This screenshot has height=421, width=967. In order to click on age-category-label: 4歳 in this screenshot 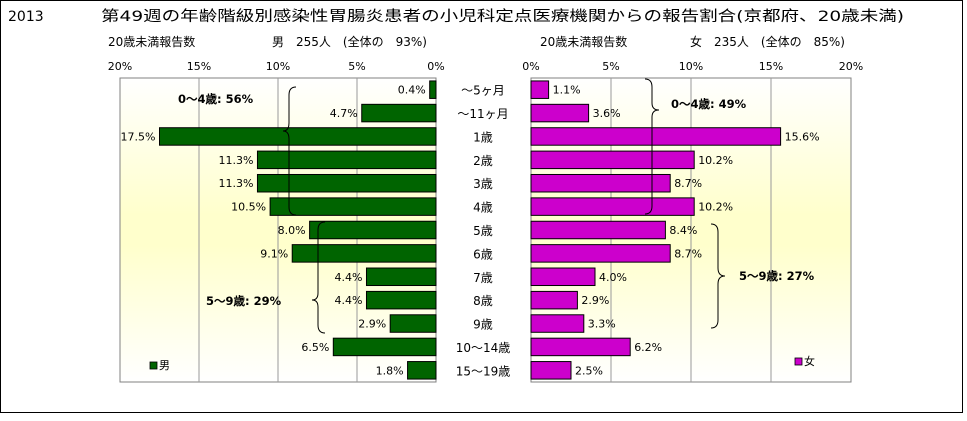, I will do `click(483, 208)`.